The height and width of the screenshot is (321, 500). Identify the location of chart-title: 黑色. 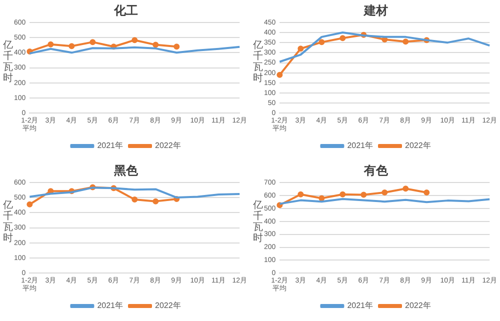
(126, 170).